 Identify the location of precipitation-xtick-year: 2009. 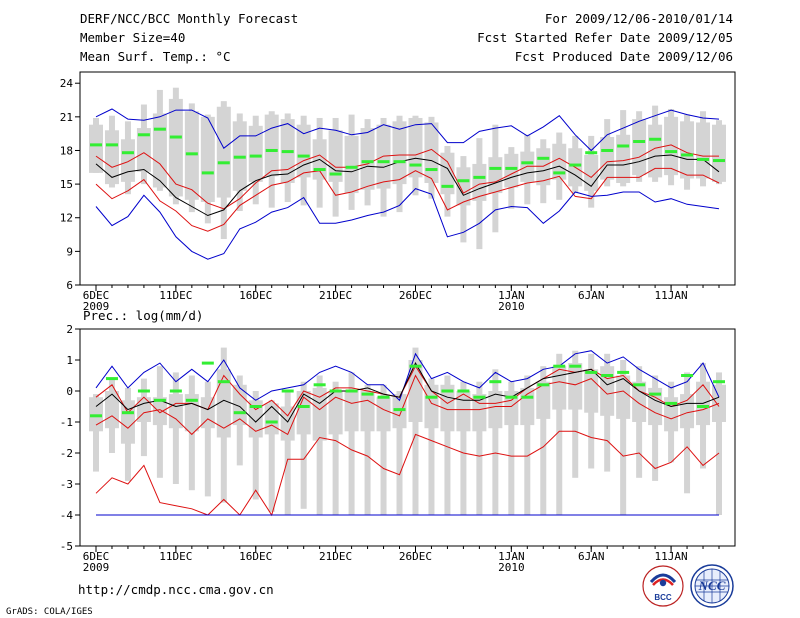
(96, 567).